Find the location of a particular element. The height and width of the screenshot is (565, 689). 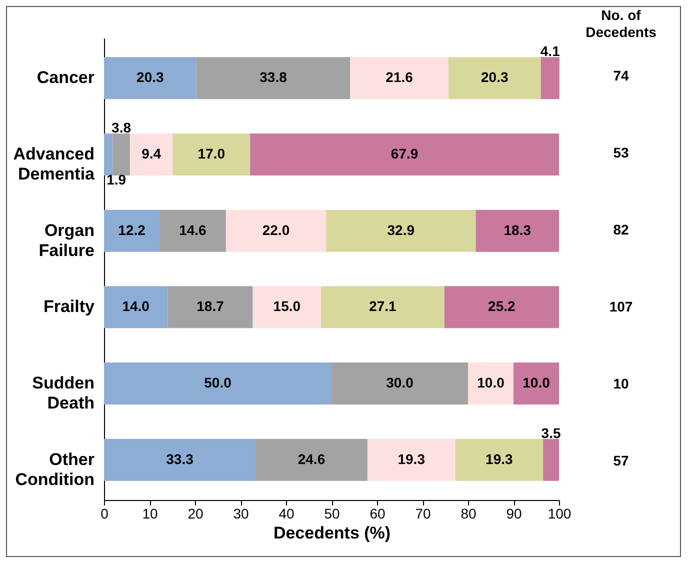

data-label: 4.1 is located at coordinates (550, 51).